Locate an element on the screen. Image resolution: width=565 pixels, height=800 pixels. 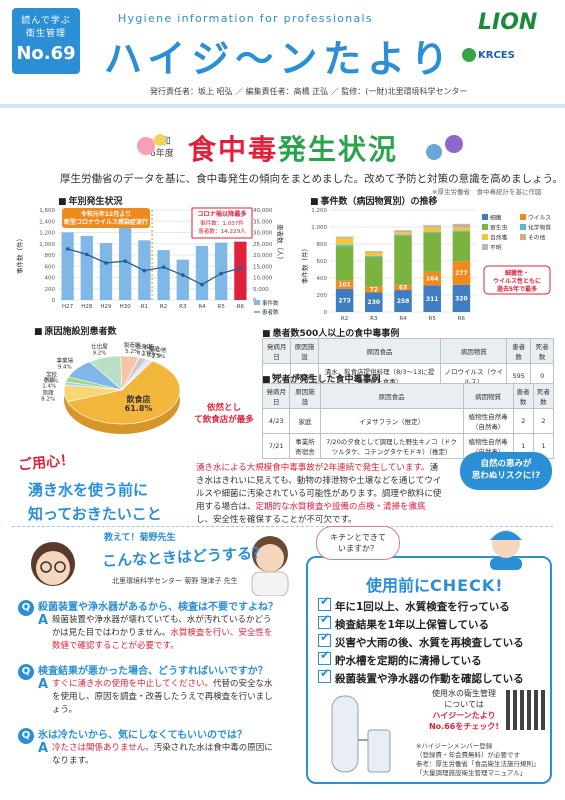
notice-title: 湧き水を使う前に 知っておきたいこと is located at coordinates (95, 502).